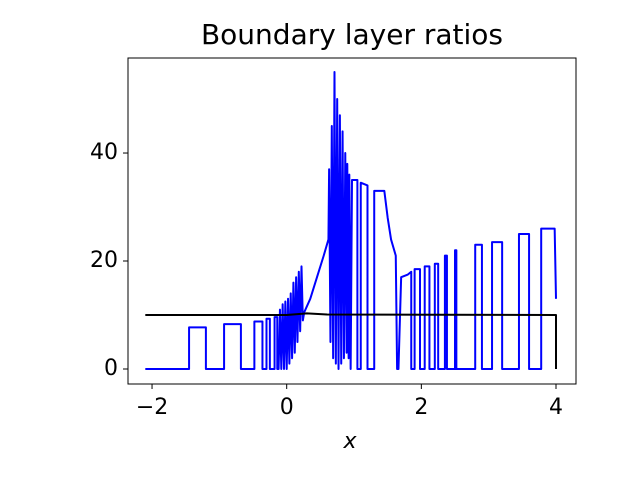 The width and height of the screenshot is (640, 480). I want to click on y-tick-label: 40, so click(104, 152).